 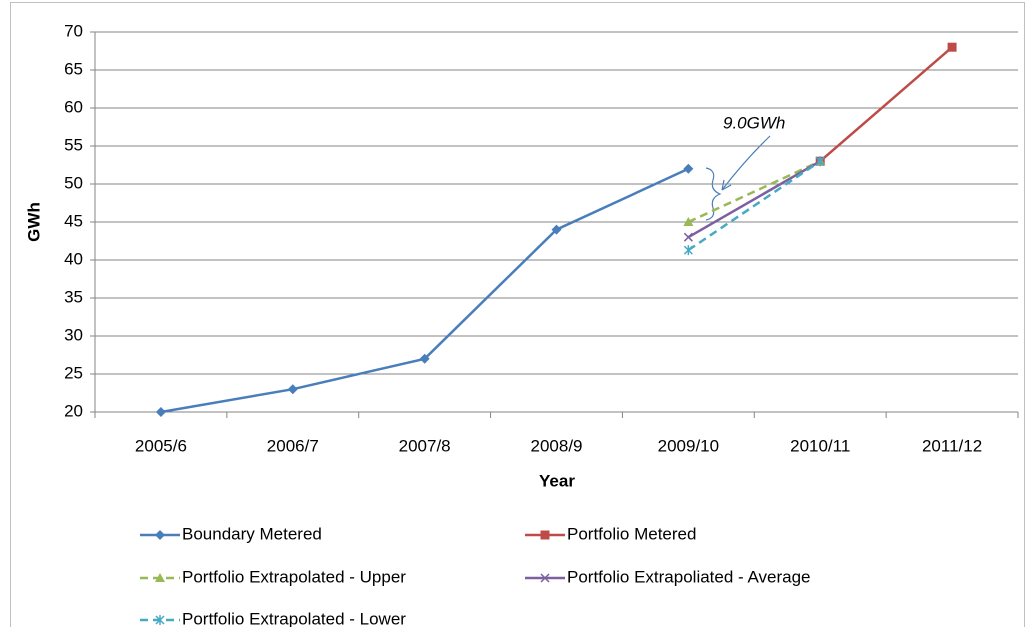 I want to click on legend-entry: Portfolio Extrapoliated - Average, so click(x=668, y=576).